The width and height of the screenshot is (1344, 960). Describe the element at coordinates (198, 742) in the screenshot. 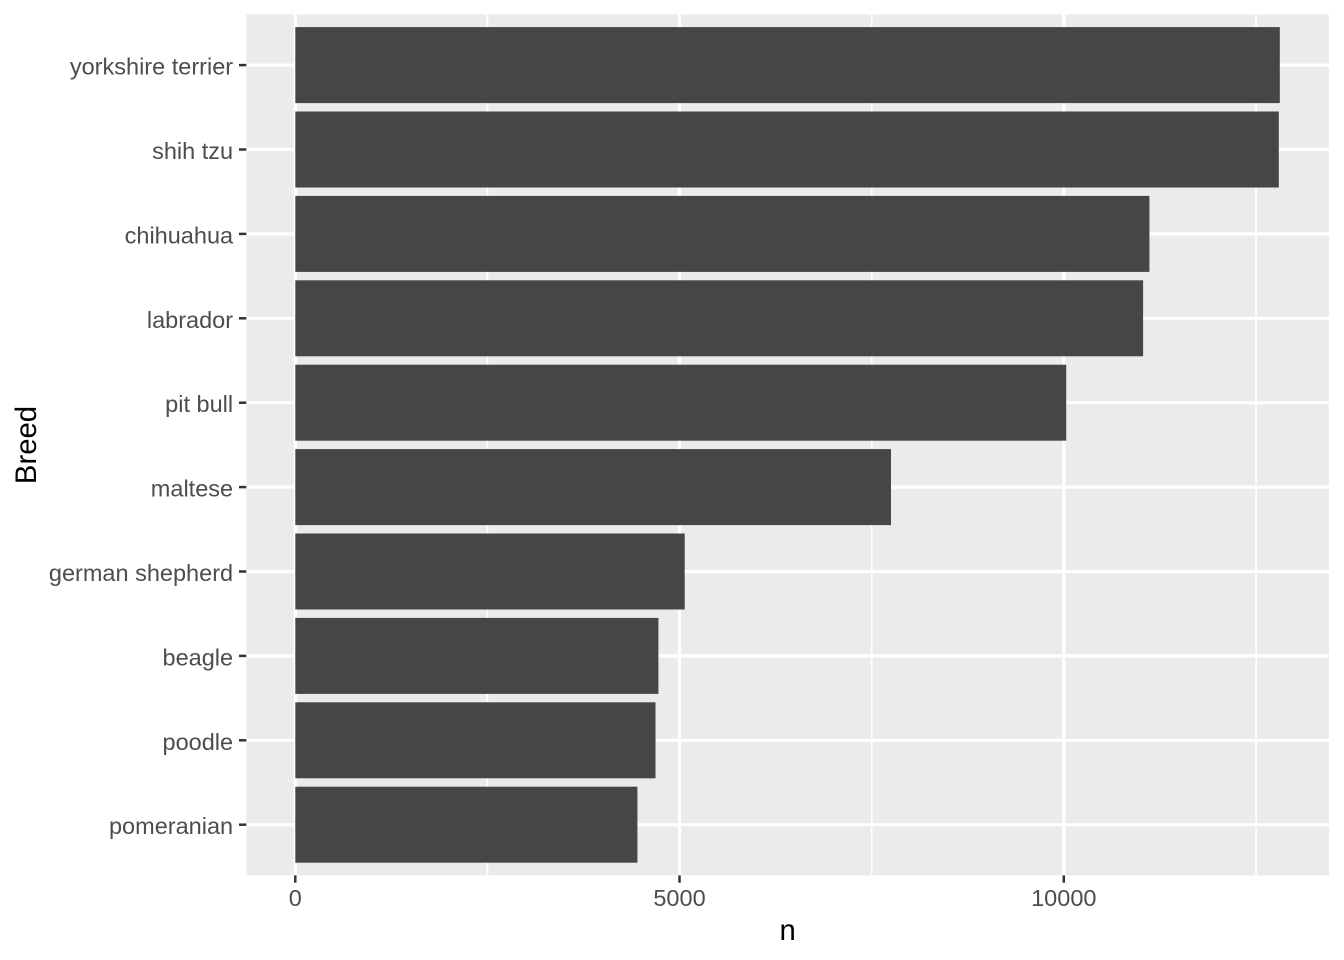

I see `svg-text: poodle` at that location.